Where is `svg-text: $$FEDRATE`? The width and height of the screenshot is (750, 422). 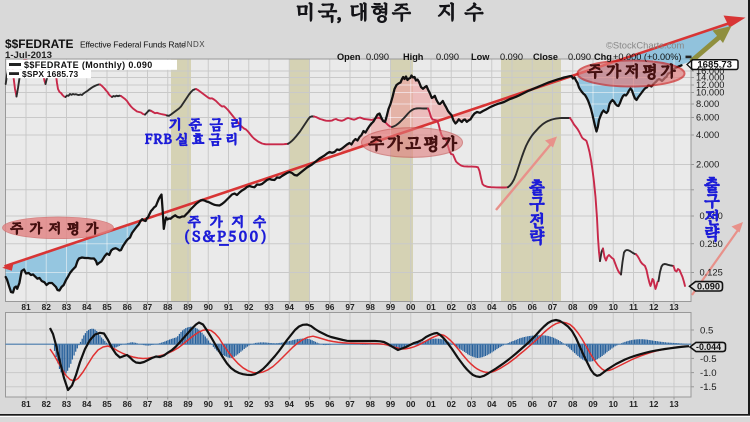
svg-text: $$FEDRATE is located at coordinates (39, 44).